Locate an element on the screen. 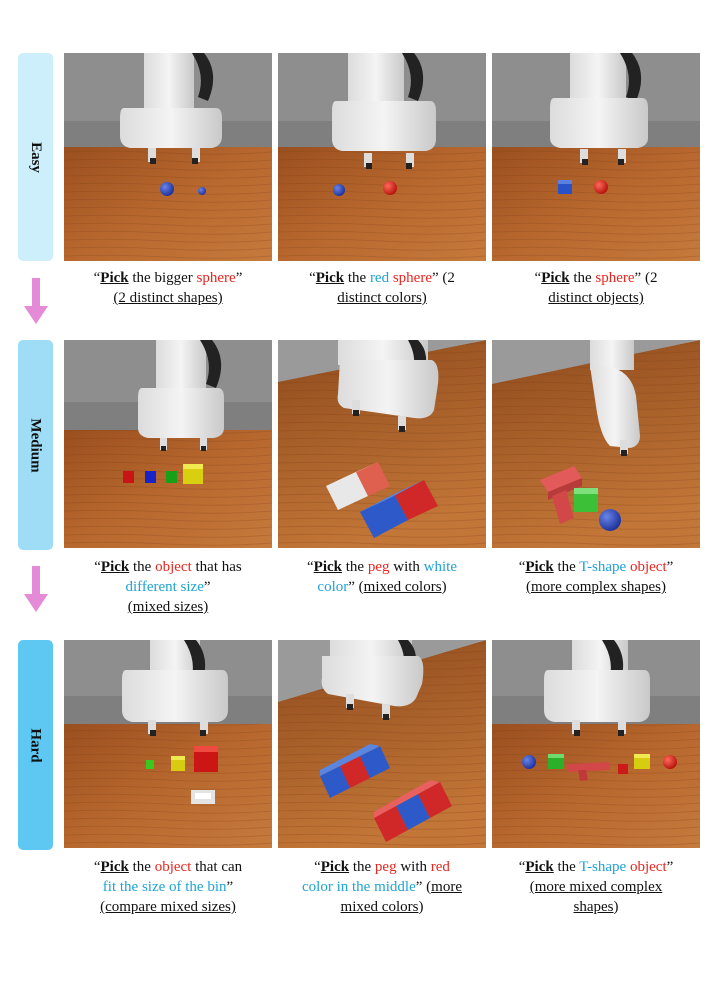 The width and height of the screenshot is (720, 997). level-bar-medium: Medium is located at coordinates (35, 445).